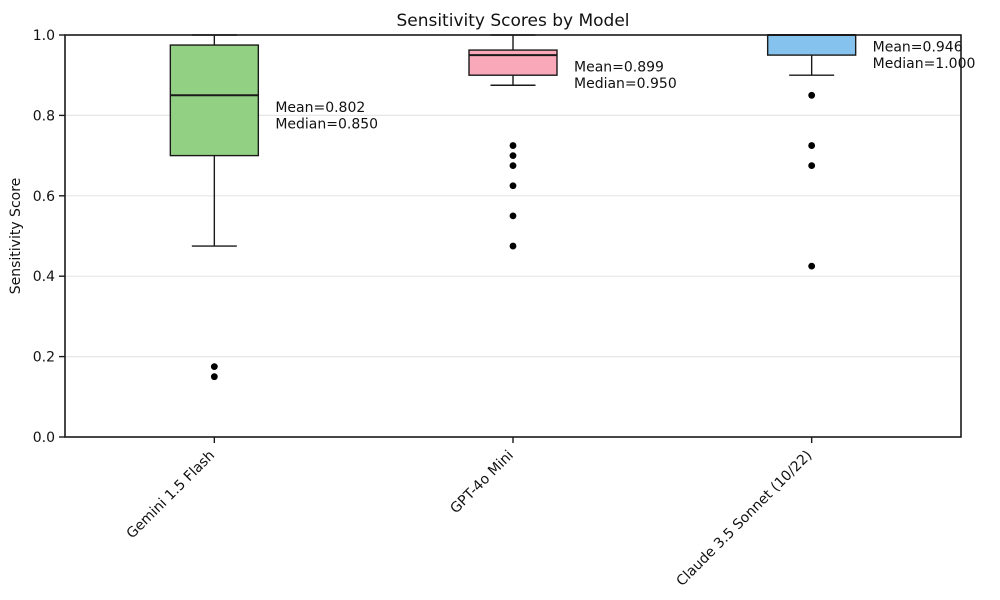 The height and width of the screenshot is (600, 1000). I want to click on stat-annotation: Mean=0.899, so click(619, 68).